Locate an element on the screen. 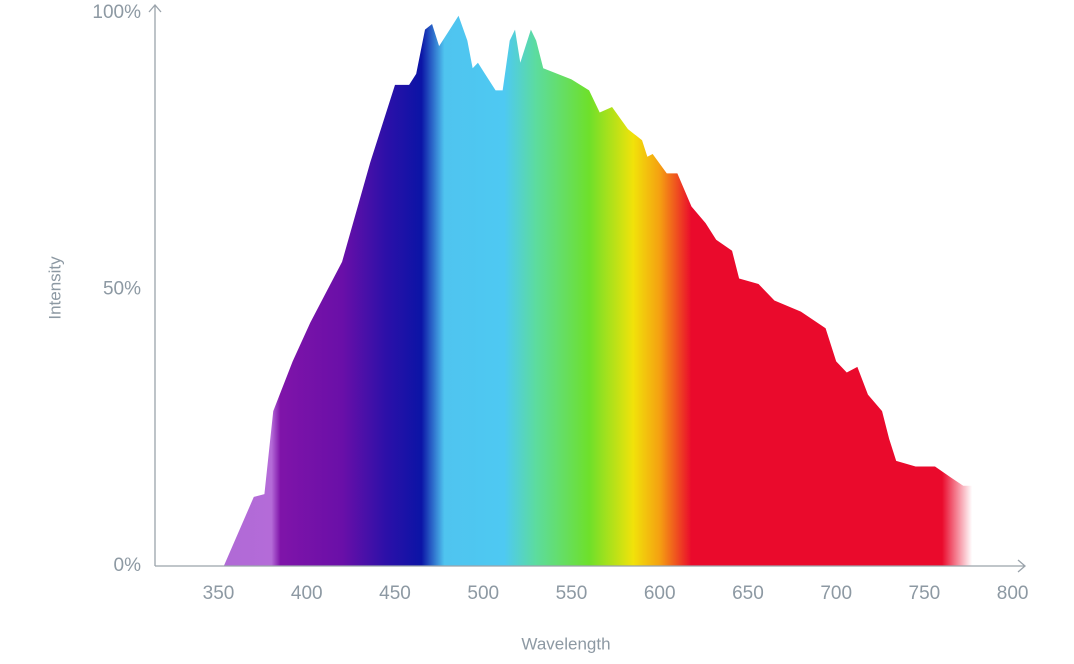  x-tick-label: 750 is located at coordinates (925, 593).